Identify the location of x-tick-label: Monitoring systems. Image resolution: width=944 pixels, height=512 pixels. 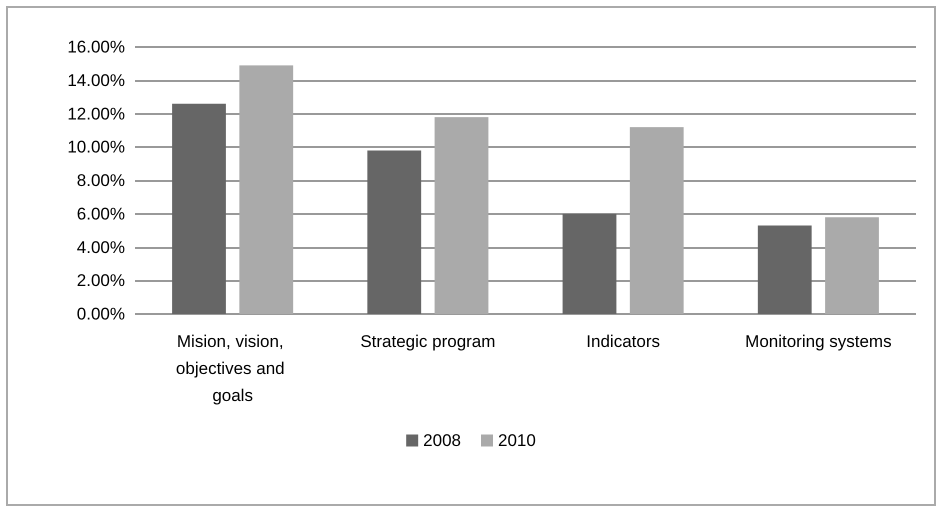
(818, 341).